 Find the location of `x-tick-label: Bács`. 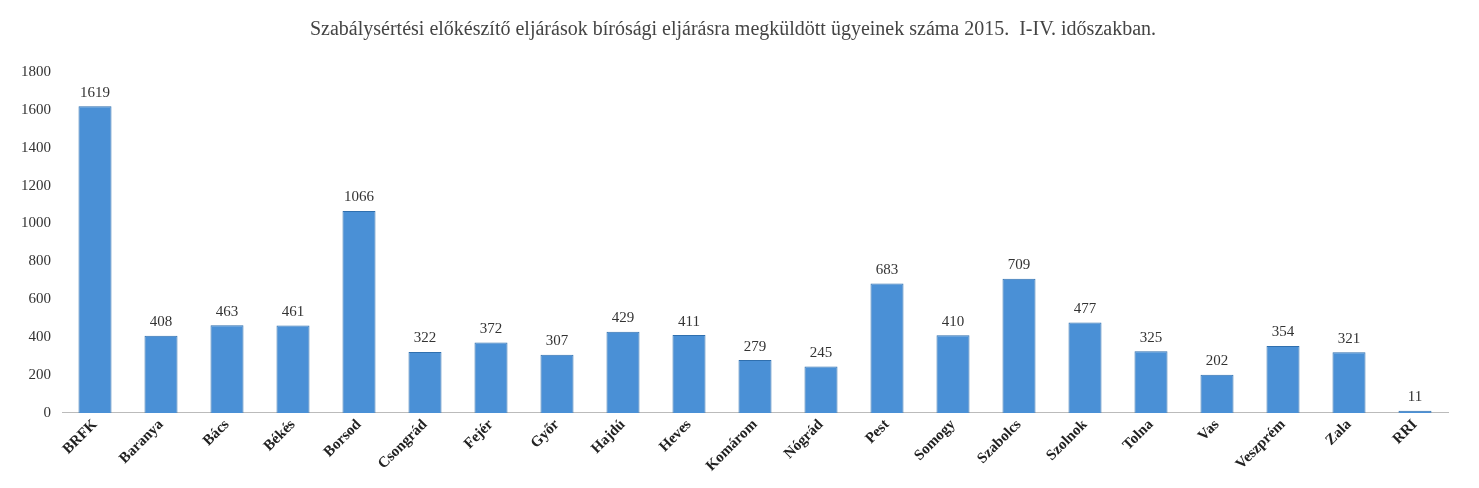

x-tick-label: Bács is located at coordinates (215, 432).